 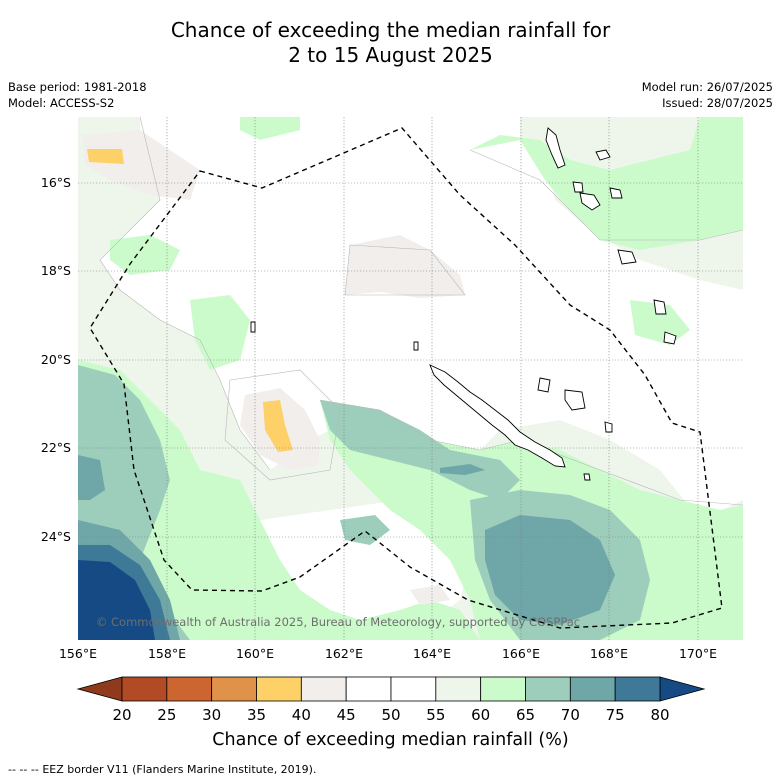 What do you see at coordinates (521, 653) in the screenshot?
I see `lon-label-166e: 166°E` at bounding box center [521, 653].